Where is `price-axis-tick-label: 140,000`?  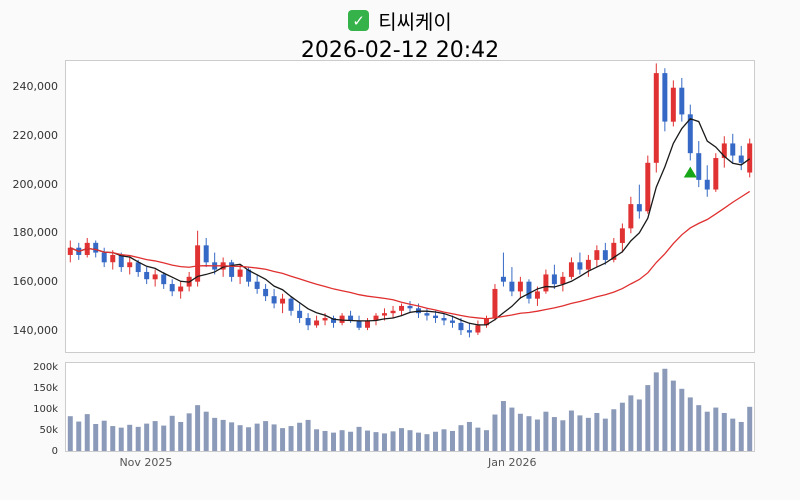
price-axis-tick-label: 140,000 is located at coordinates (35, 331).